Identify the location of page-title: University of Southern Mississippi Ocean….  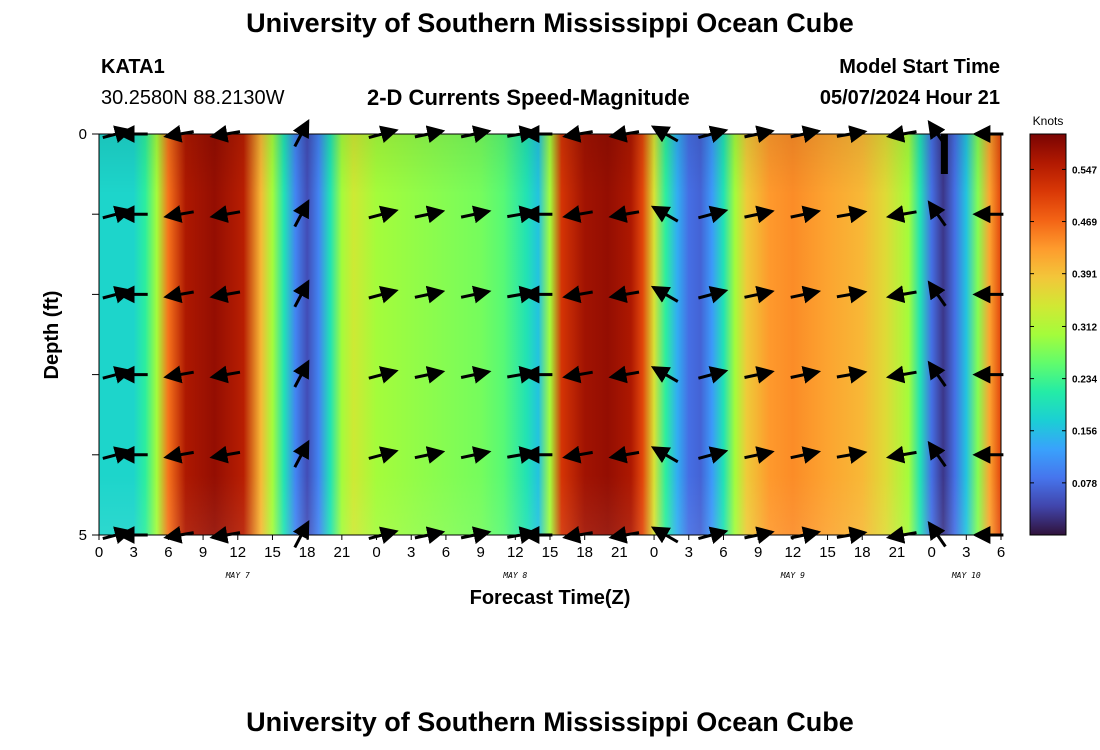
(550, 23).